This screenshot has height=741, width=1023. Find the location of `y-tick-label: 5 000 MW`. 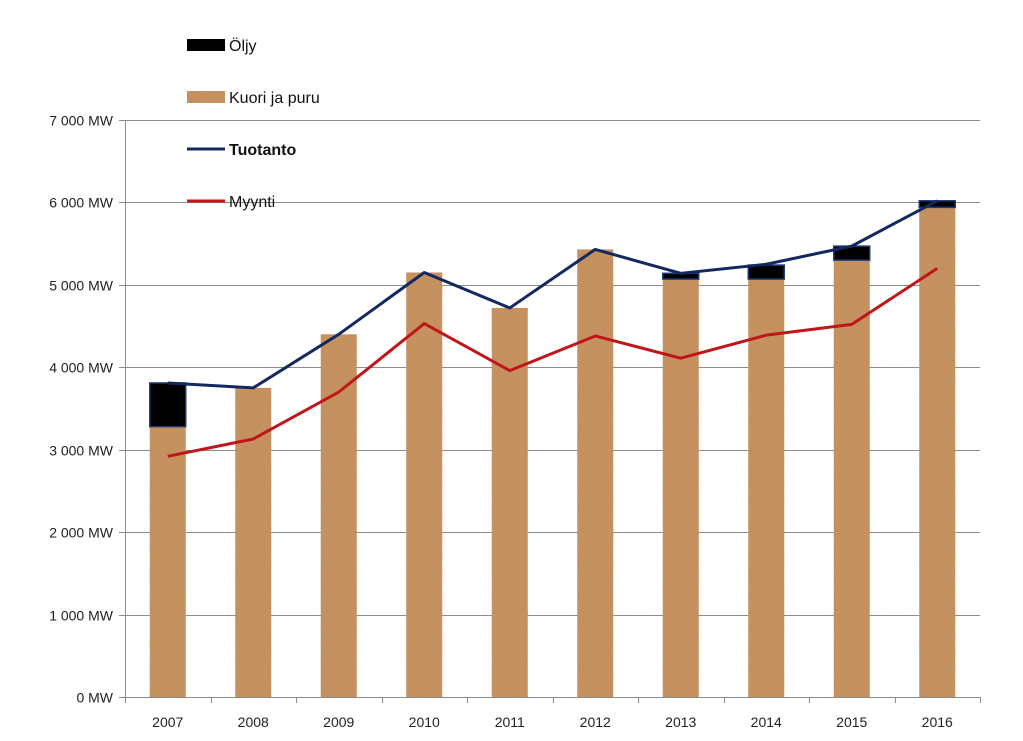

y-tick-label: 5 000 MW is located at coordinates (81, 286).